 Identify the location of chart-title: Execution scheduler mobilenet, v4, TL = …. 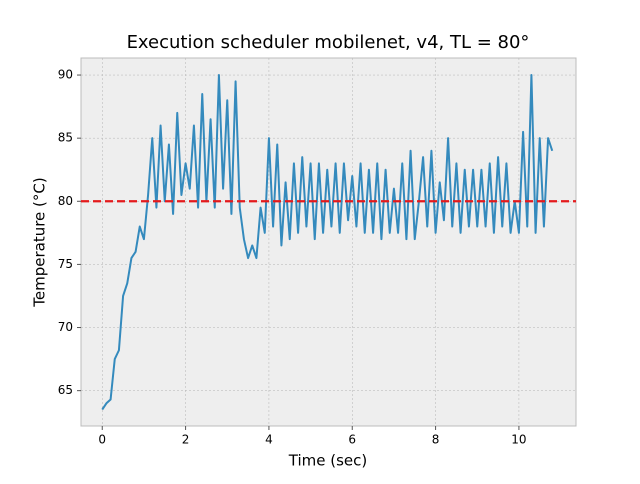
(328, 42).